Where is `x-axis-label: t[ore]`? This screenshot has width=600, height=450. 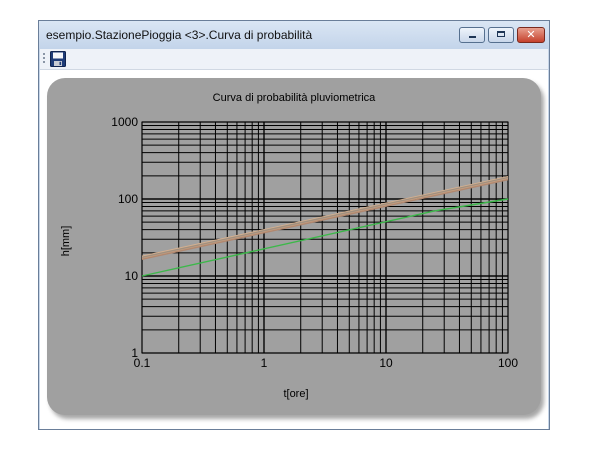
x-axis-label: t[ore] is located at coordinates (295, 394).